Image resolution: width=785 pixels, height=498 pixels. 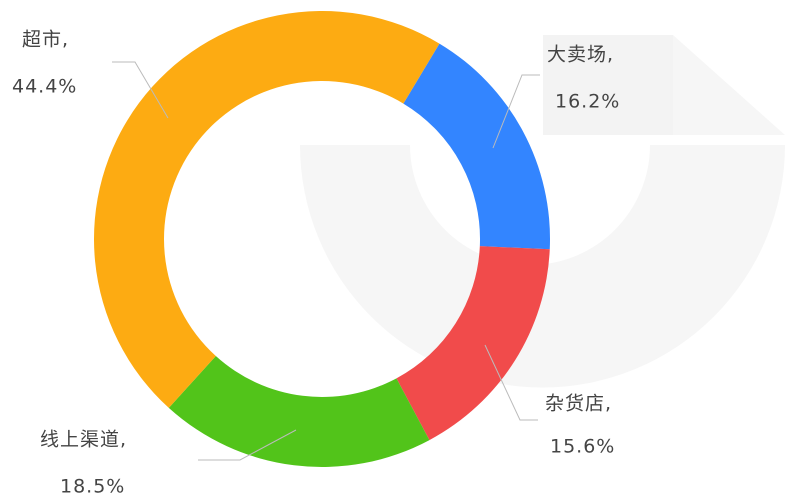 I want to click on label-value: 16.2%, so click(x=587, y=102).